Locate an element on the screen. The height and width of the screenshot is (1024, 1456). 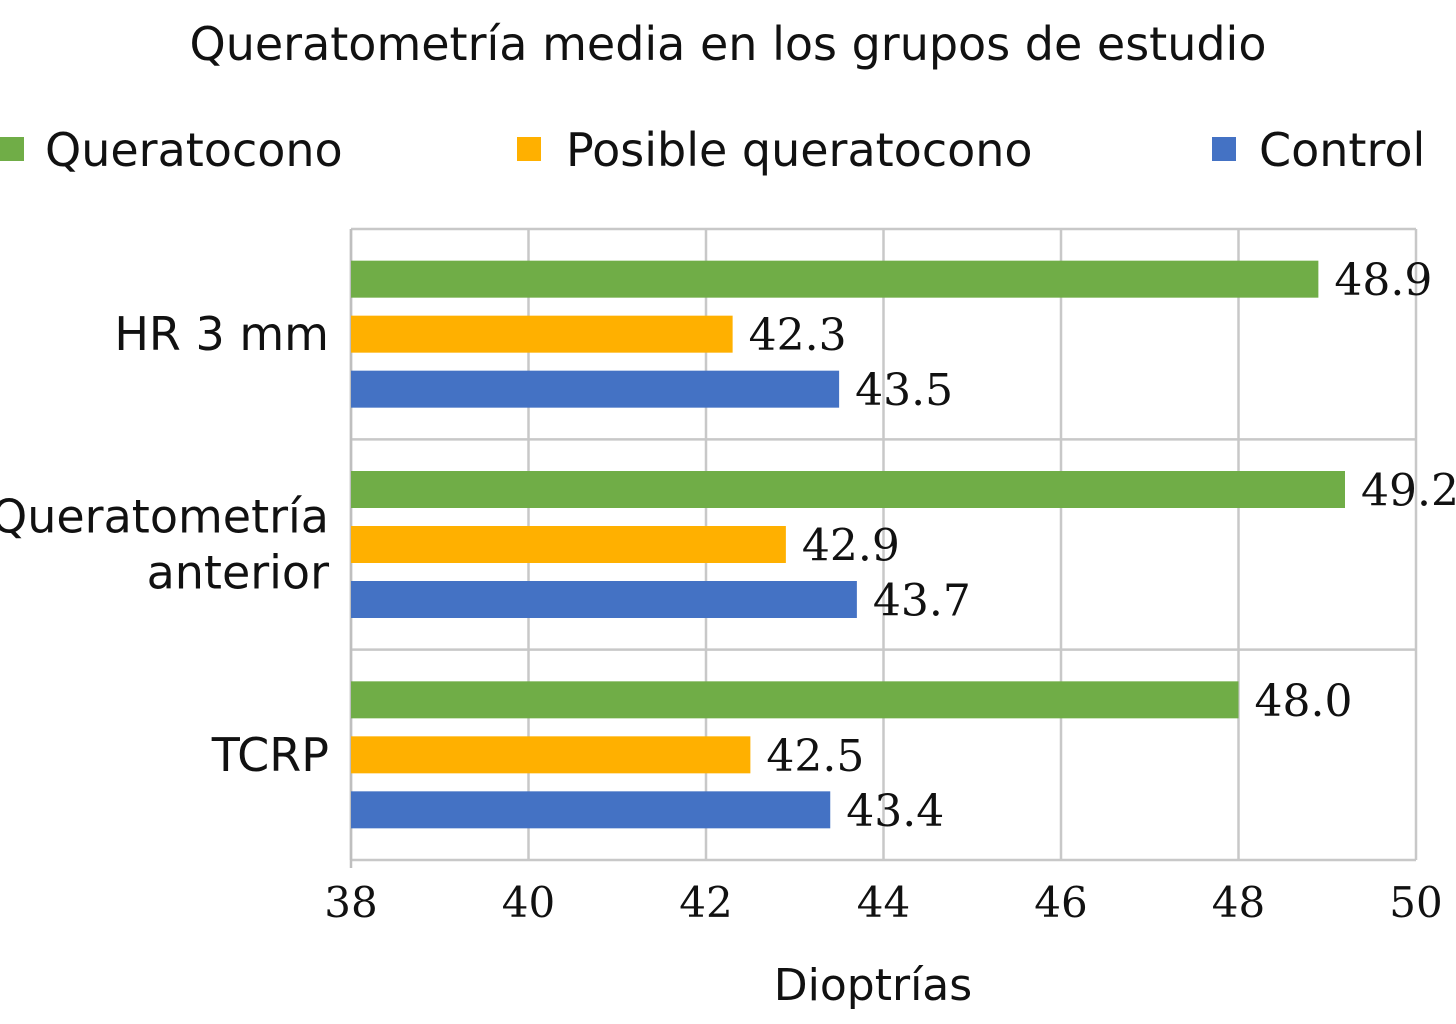
x-tick-label: 44 is located at coordinates (883, 902).